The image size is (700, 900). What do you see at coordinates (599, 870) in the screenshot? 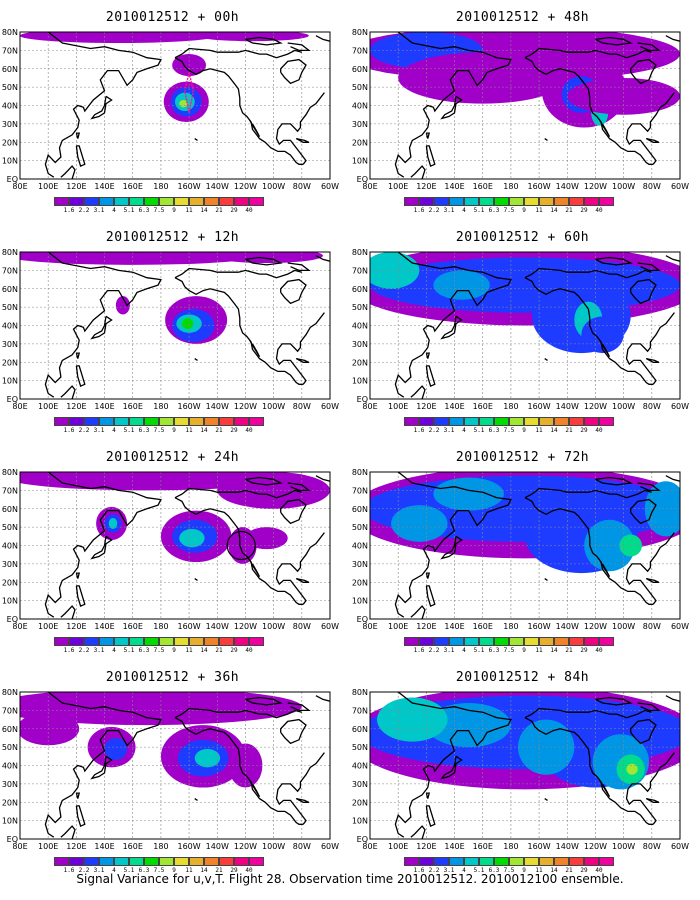
I see `colorbar-level-label: 40` at bounding box center [599, 870].